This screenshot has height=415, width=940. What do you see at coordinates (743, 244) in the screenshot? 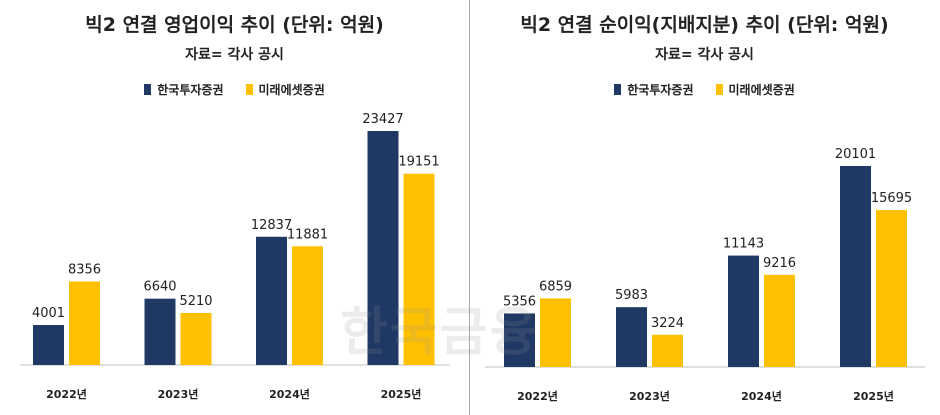
I see `data-label: 11143` at bounding box center [743, 244].